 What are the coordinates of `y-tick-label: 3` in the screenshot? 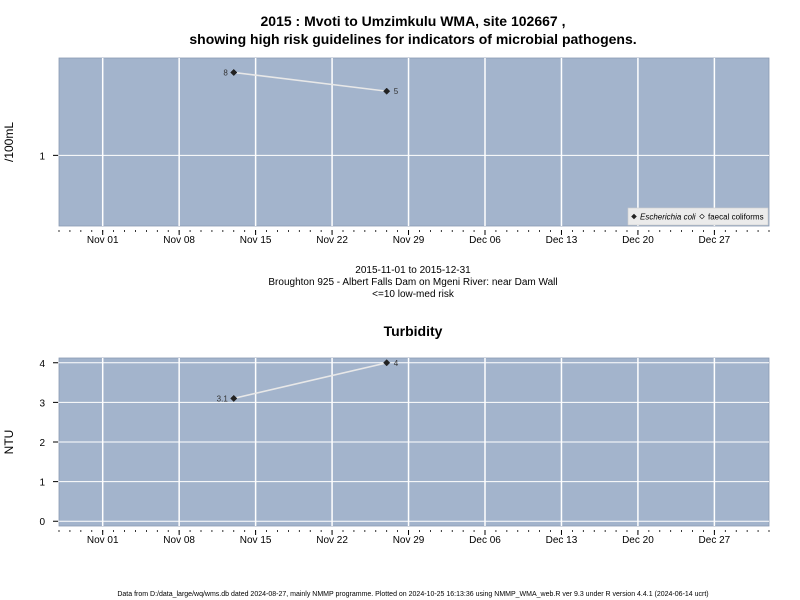 It's located at (42, 403).